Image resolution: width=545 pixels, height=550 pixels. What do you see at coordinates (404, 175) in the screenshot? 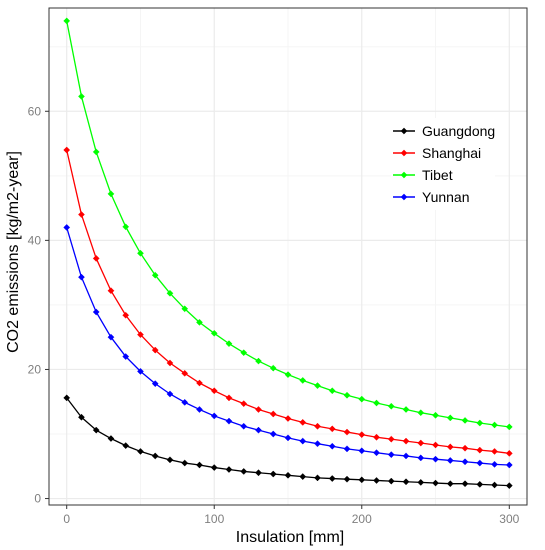
I see `legend-marker-tibet` at bounding box center [404, 175].